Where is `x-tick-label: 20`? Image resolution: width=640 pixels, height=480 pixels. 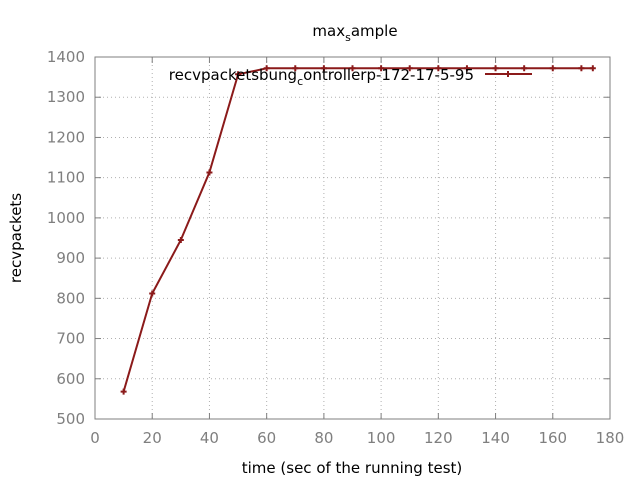 x-tick-label: 20 is located at coordinates (152, 438).